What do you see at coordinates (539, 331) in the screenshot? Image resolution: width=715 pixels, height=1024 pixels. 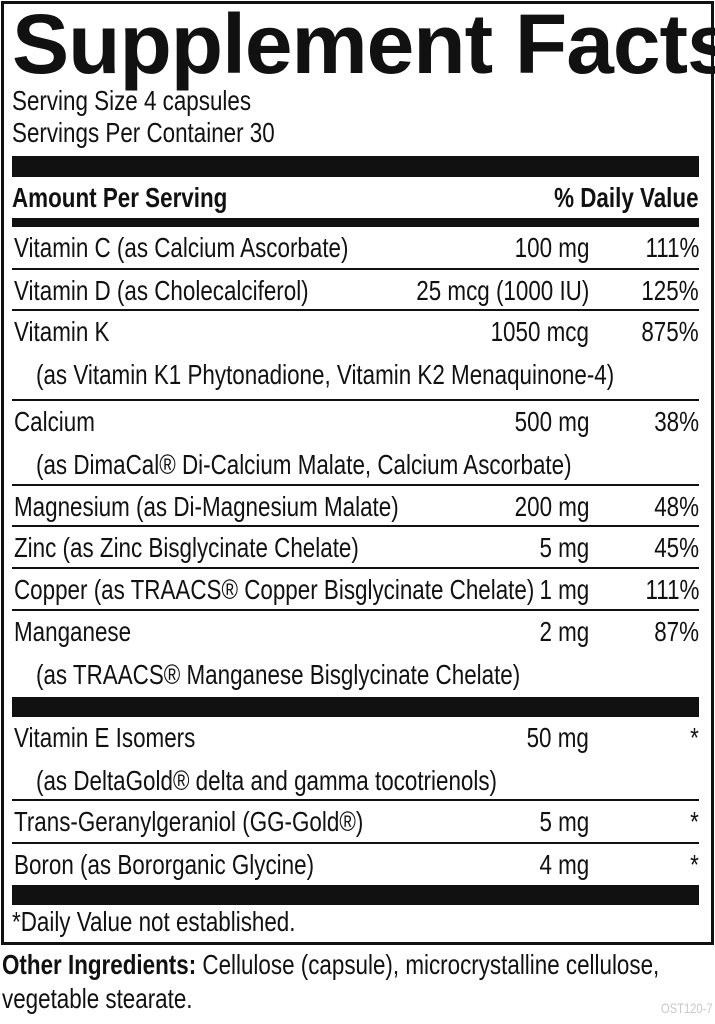 I see `nutrient-amount: 1050 mcg` at bounding box center [539, 331].